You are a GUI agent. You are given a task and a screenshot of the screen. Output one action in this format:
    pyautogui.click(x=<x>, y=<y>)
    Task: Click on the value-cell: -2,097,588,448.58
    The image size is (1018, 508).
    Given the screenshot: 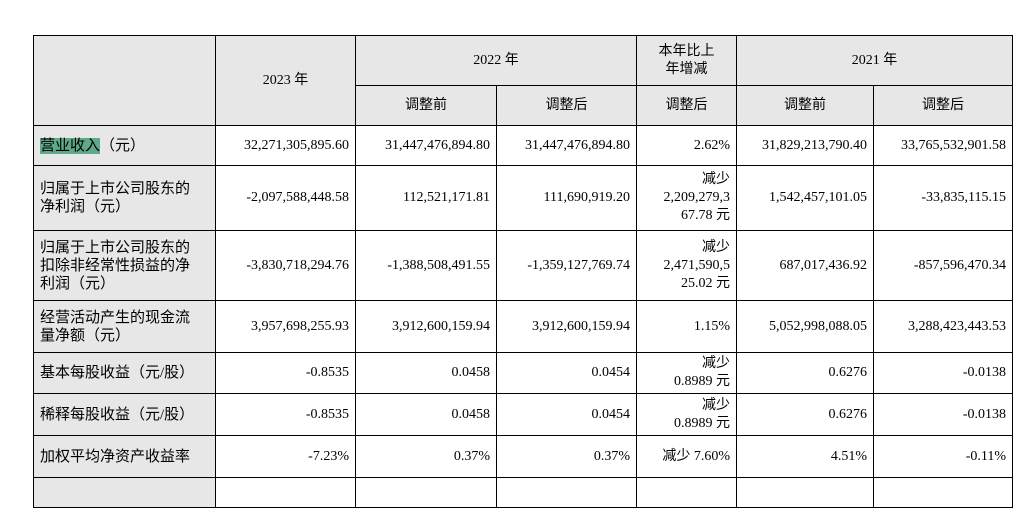 What is the action you would take?
    pyautogui.click(x=285, y=198)
    